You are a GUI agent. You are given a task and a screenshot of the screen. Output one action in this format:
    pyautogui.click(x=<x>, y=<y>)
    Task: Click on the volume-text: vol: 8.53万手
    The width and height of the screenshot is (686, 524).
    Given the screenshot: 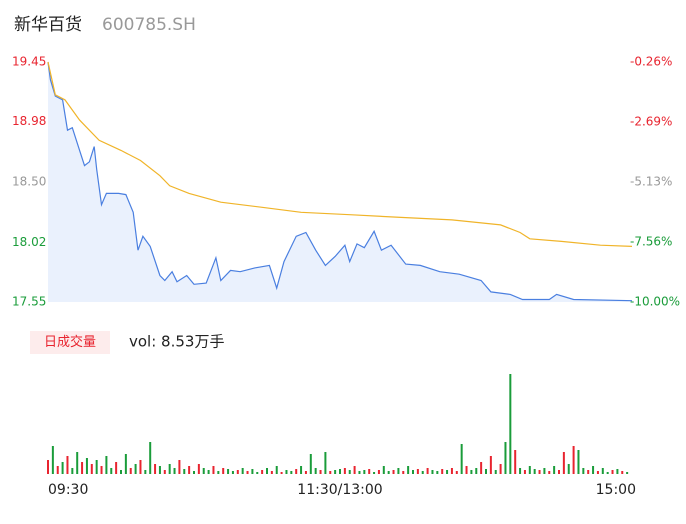 What is the action you would take?
    pyautogui.click(x=176, y=342)
    